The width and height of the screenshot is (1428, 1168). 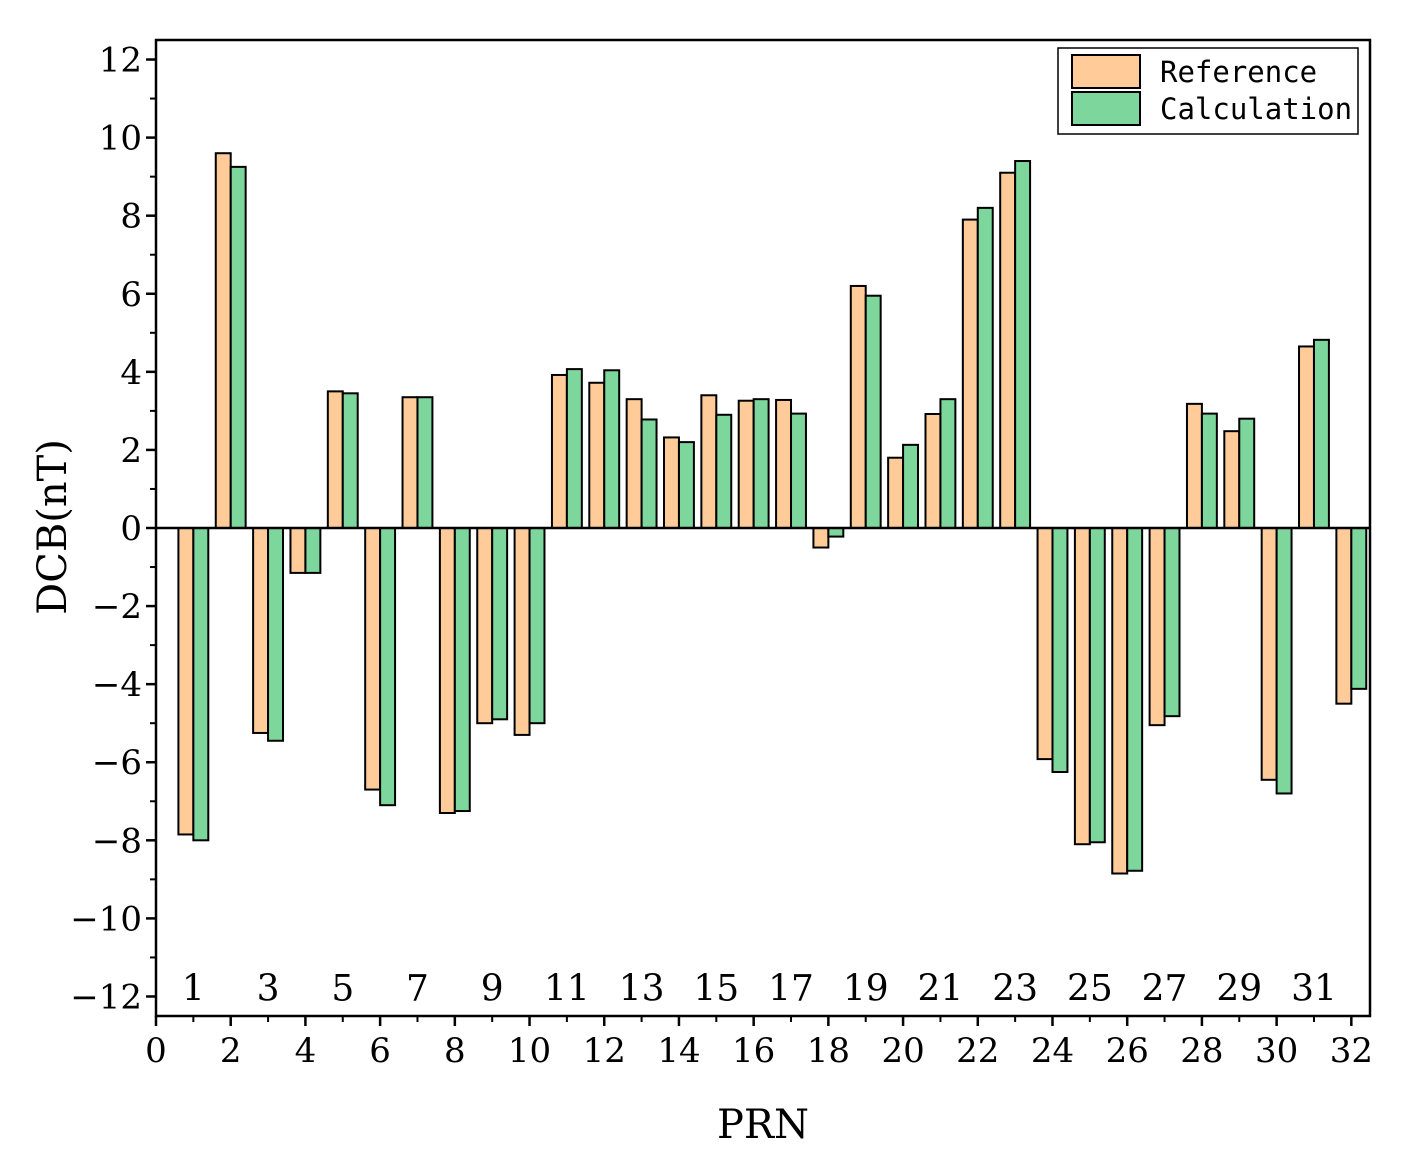 What do you see at coordinates (977, 1051) in the screenshot?
I see `x-tick-label: 22` at bounding box center [977, 1051].